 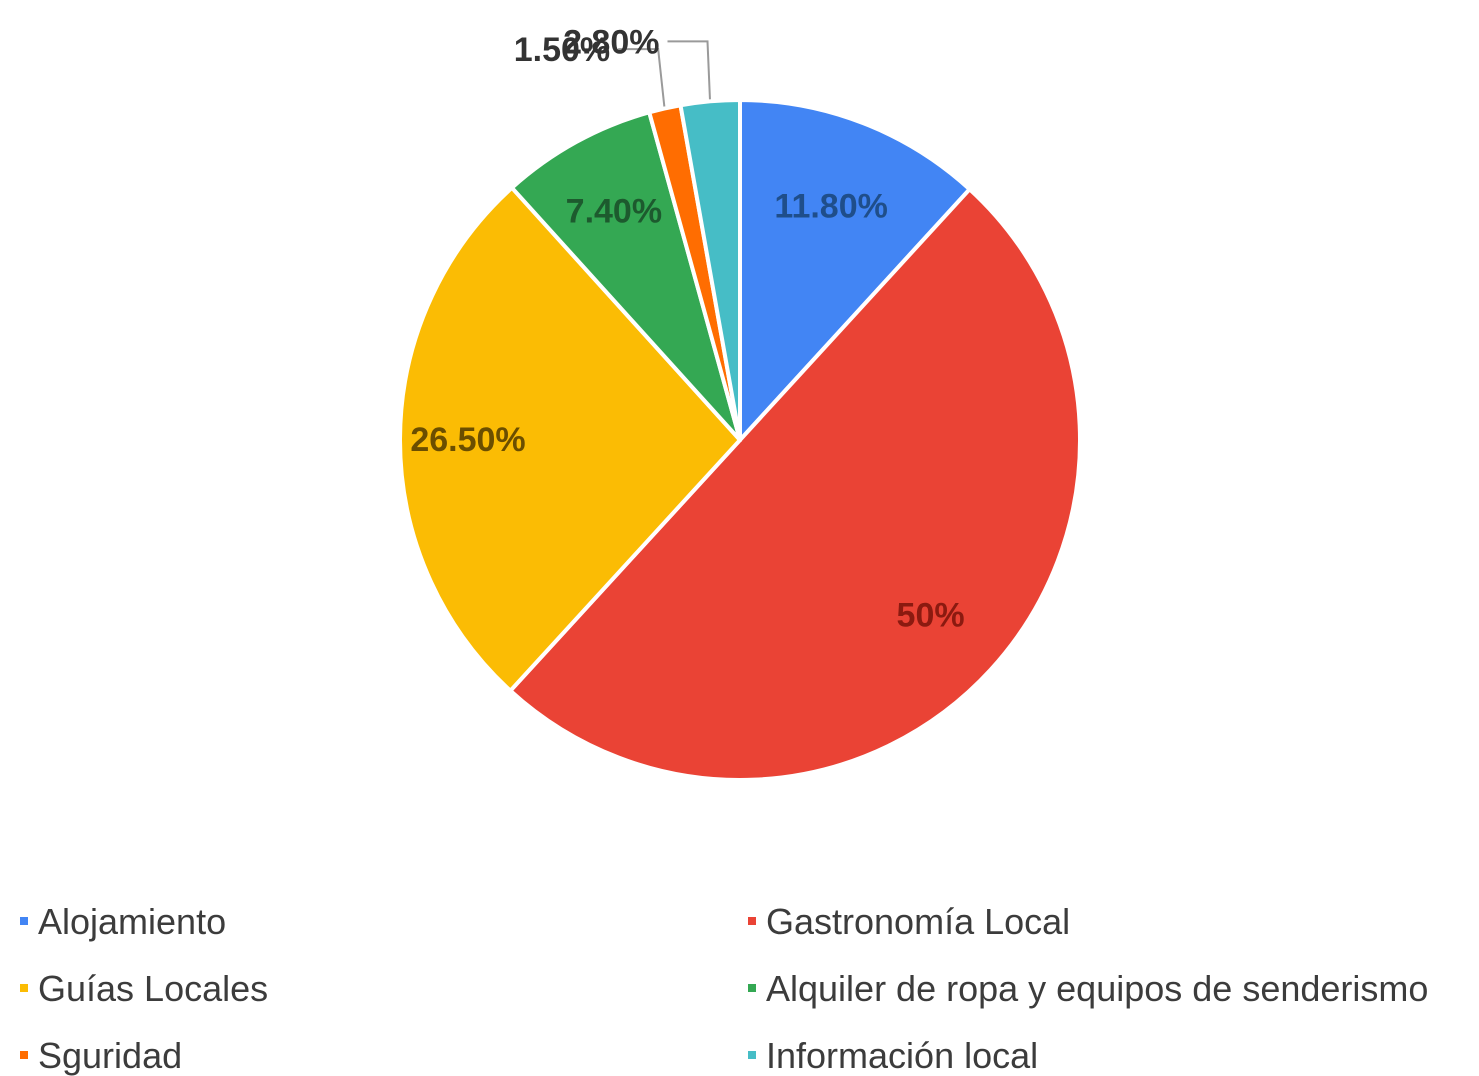 I want to click on legend-item: Información local, so click(x=893, y=1056).